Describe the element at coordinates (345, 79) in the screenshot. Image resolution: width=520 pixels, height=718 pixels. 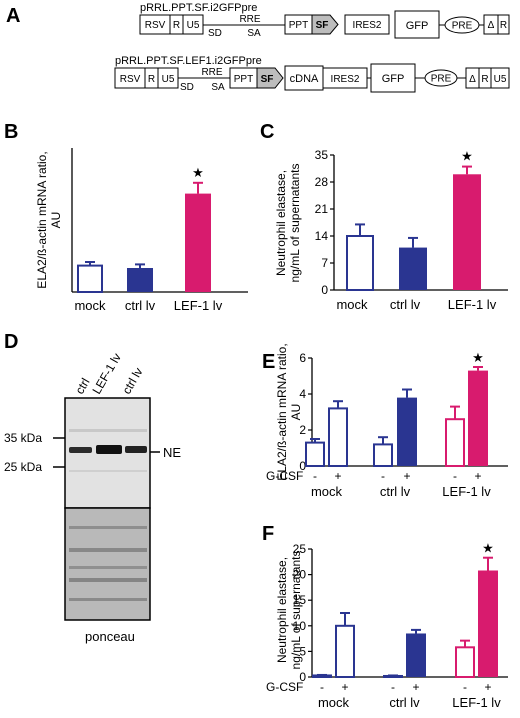
I see `construct-2-ires2: IRES2` at that location.